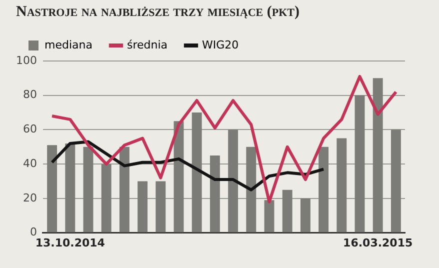  I want to click on y-tick-label: 60, so click(29, 129).